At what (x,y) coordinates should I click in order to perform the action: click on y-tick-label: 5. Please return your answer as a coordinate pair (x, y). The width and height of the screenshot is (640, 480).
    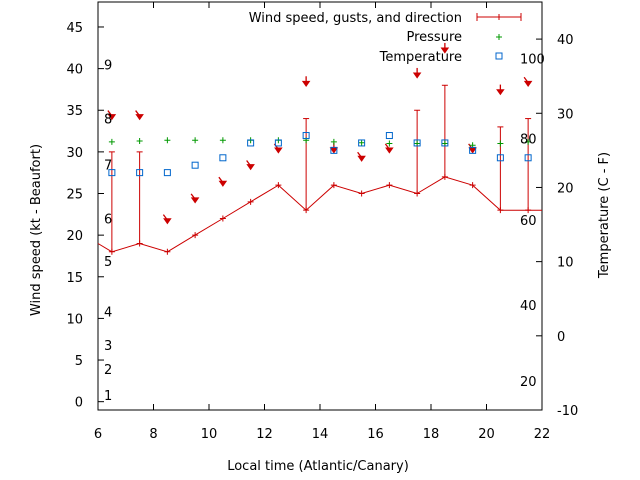
    Looking at the image, I should click on (79, 361).